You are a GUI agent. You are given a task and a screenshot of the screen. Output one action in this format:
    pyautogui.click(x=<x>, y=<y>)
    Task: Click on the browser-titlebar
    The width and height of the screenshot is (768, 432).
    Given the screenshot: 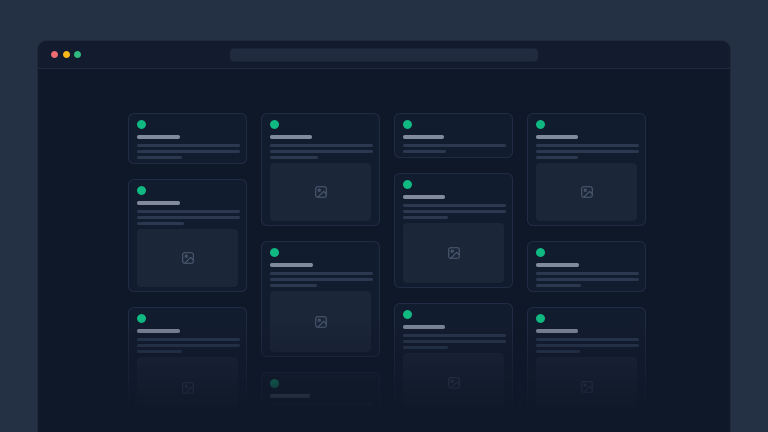 What is the action you would take?
    pyautogui.click(x=384, y=55)
    